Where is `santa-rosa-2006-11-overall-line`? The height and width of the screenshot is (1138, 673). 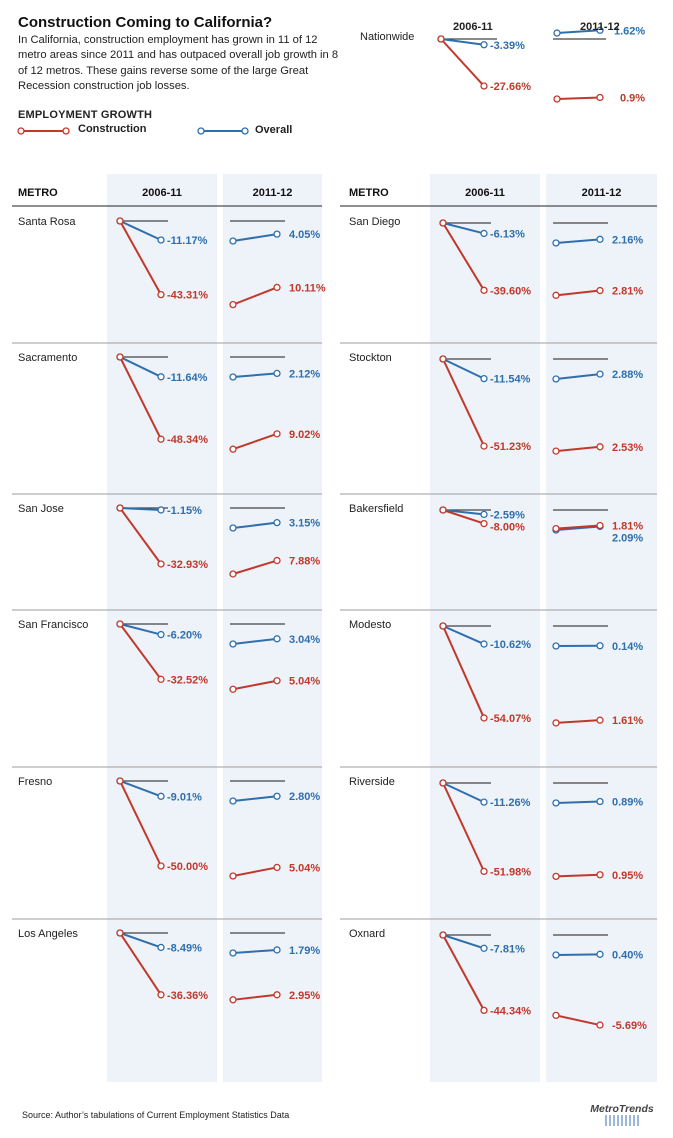
santa-rosa-2006-11-overall-line is located at coordinates (140, 230).